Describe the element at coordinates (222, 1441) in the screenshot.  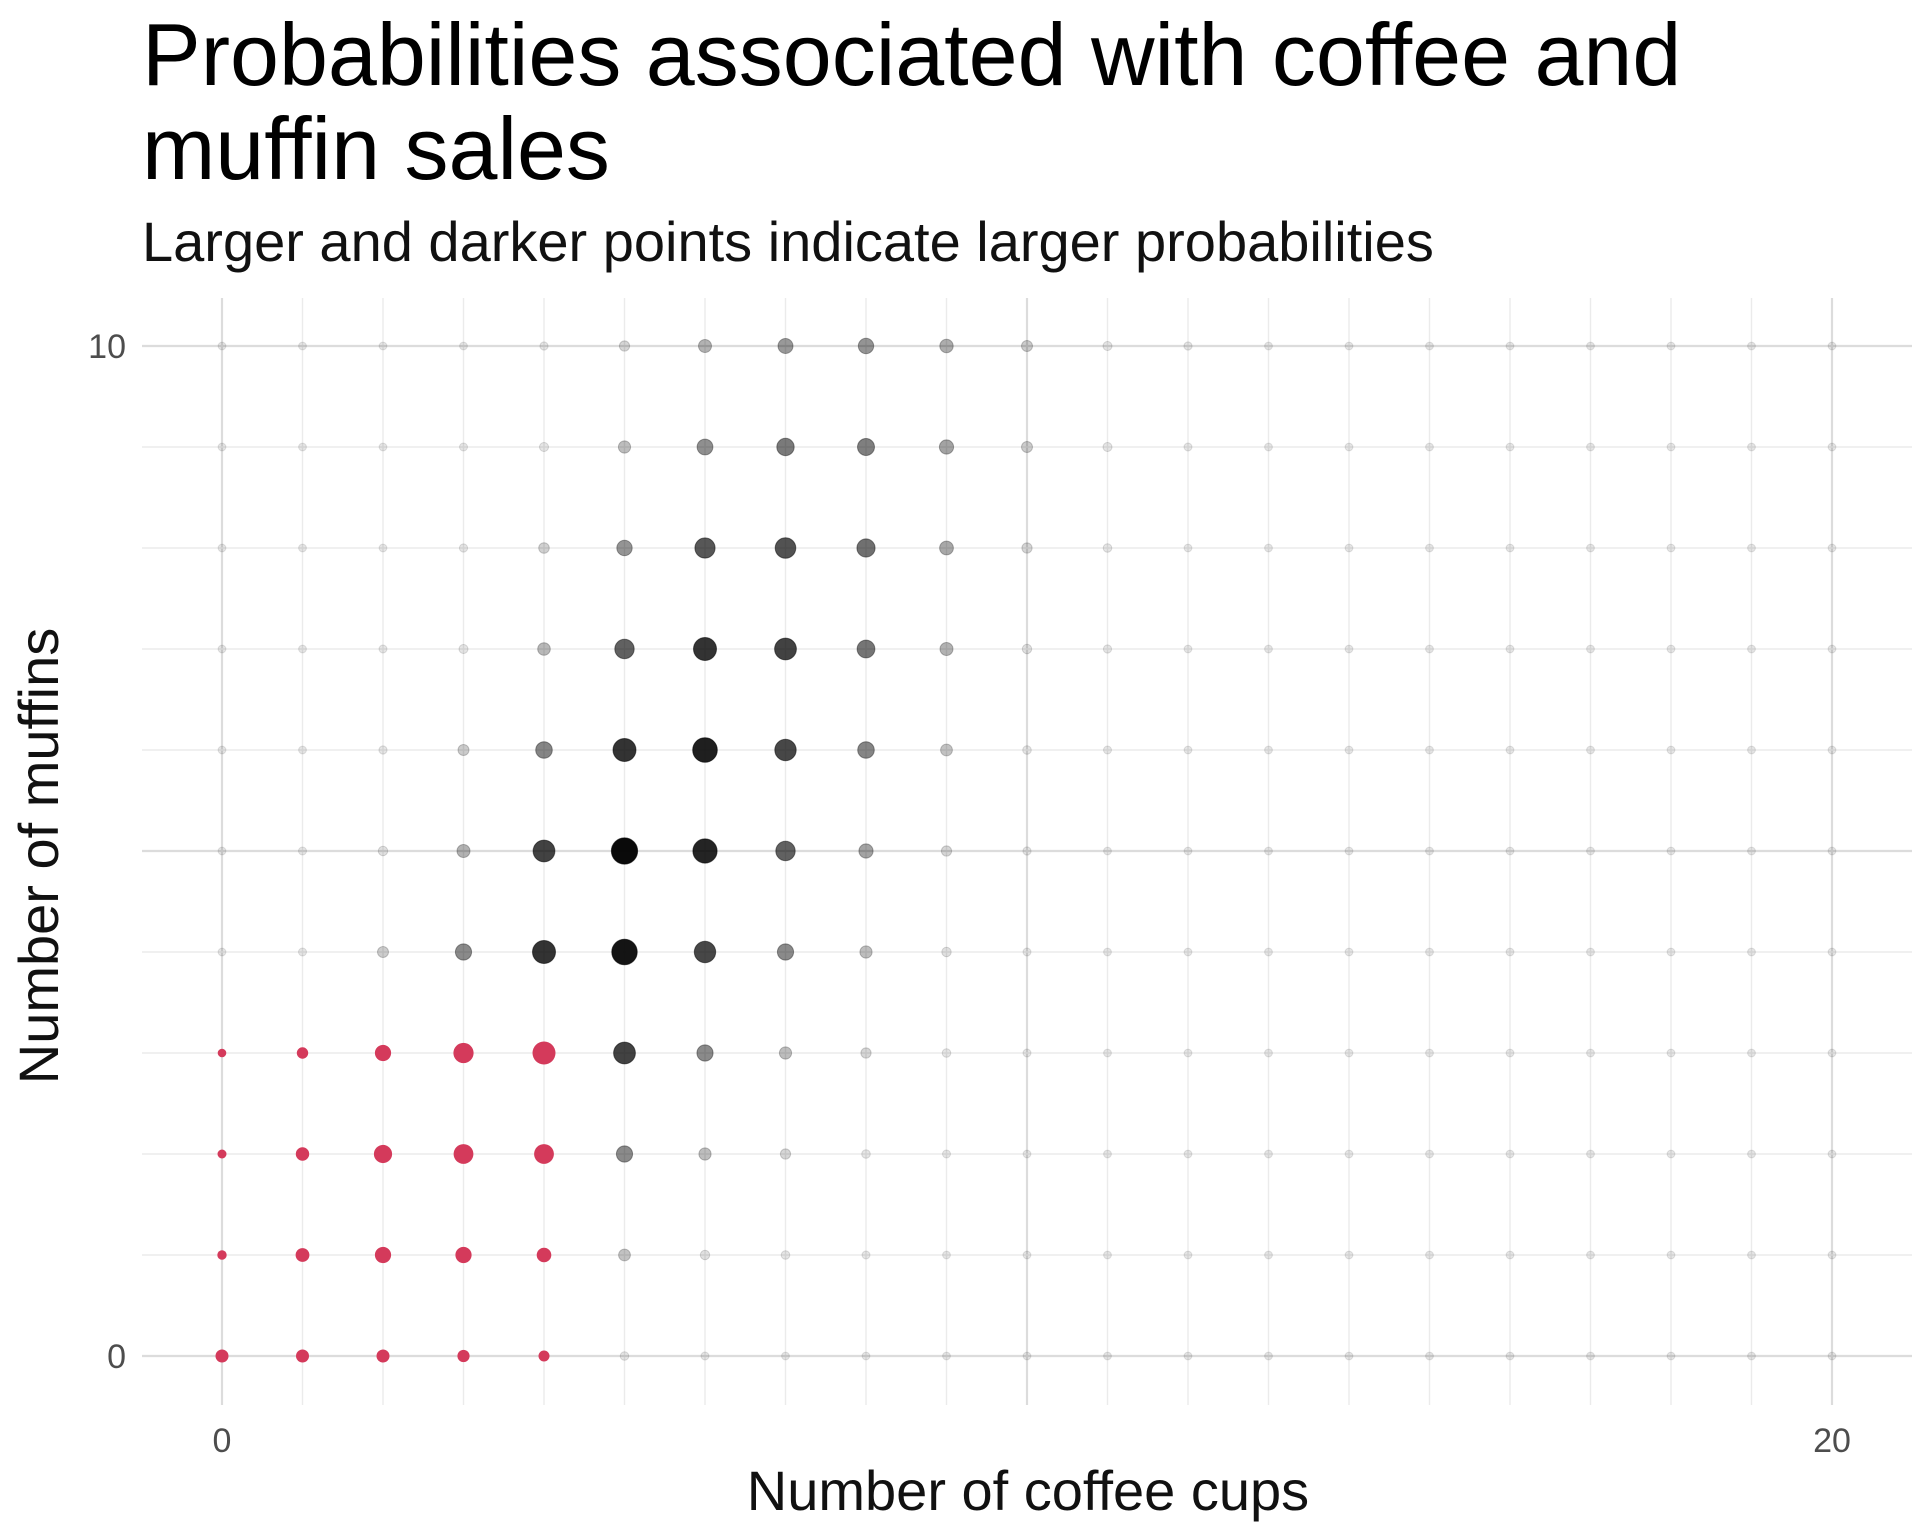
I see `x-tick-label: 0` at that location.